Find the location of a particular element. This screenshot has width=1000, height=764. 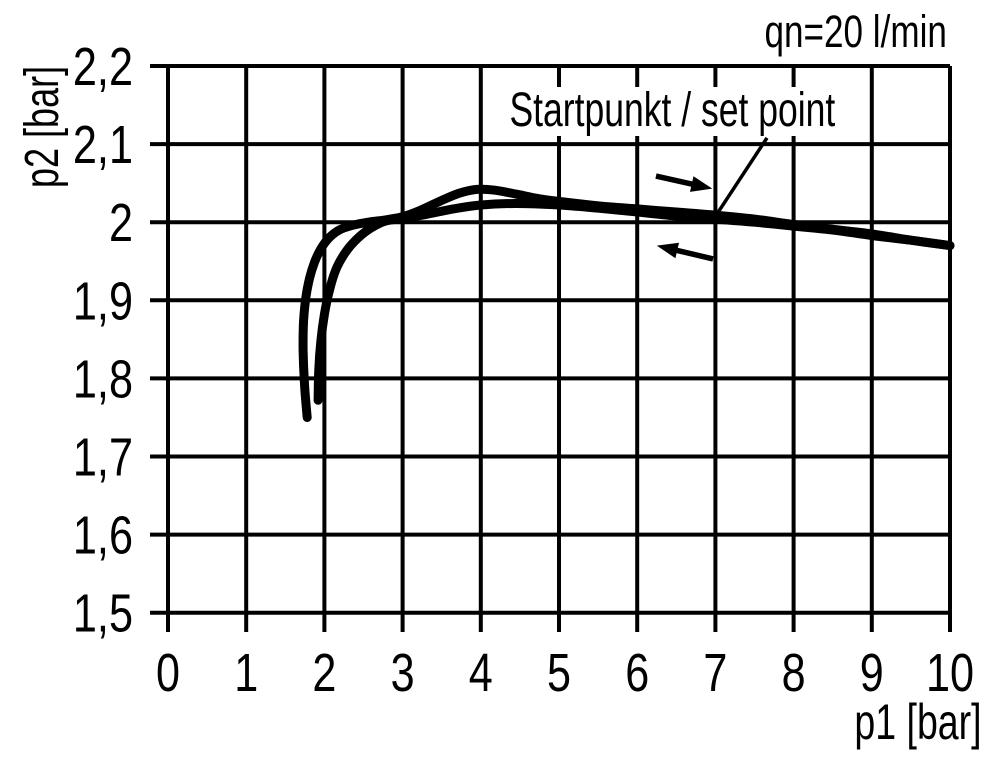

x-tick-label: 5 is located at coordinates (559, 673).